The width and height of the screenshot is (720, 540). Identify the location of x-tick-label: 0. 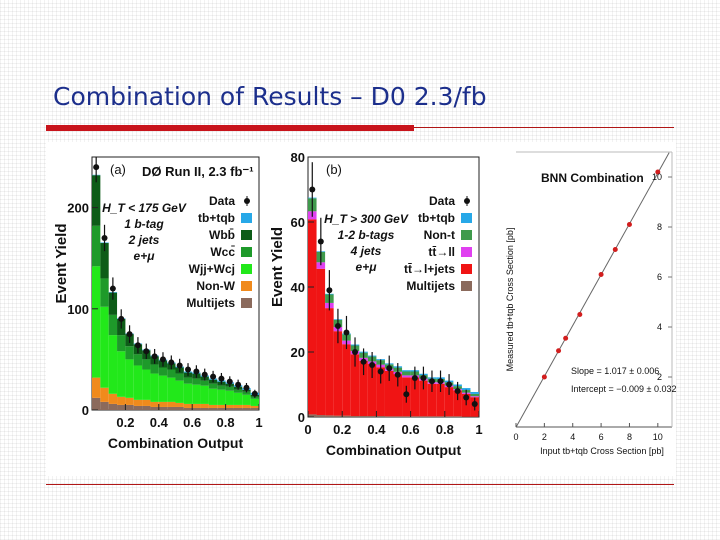
(515, 437).